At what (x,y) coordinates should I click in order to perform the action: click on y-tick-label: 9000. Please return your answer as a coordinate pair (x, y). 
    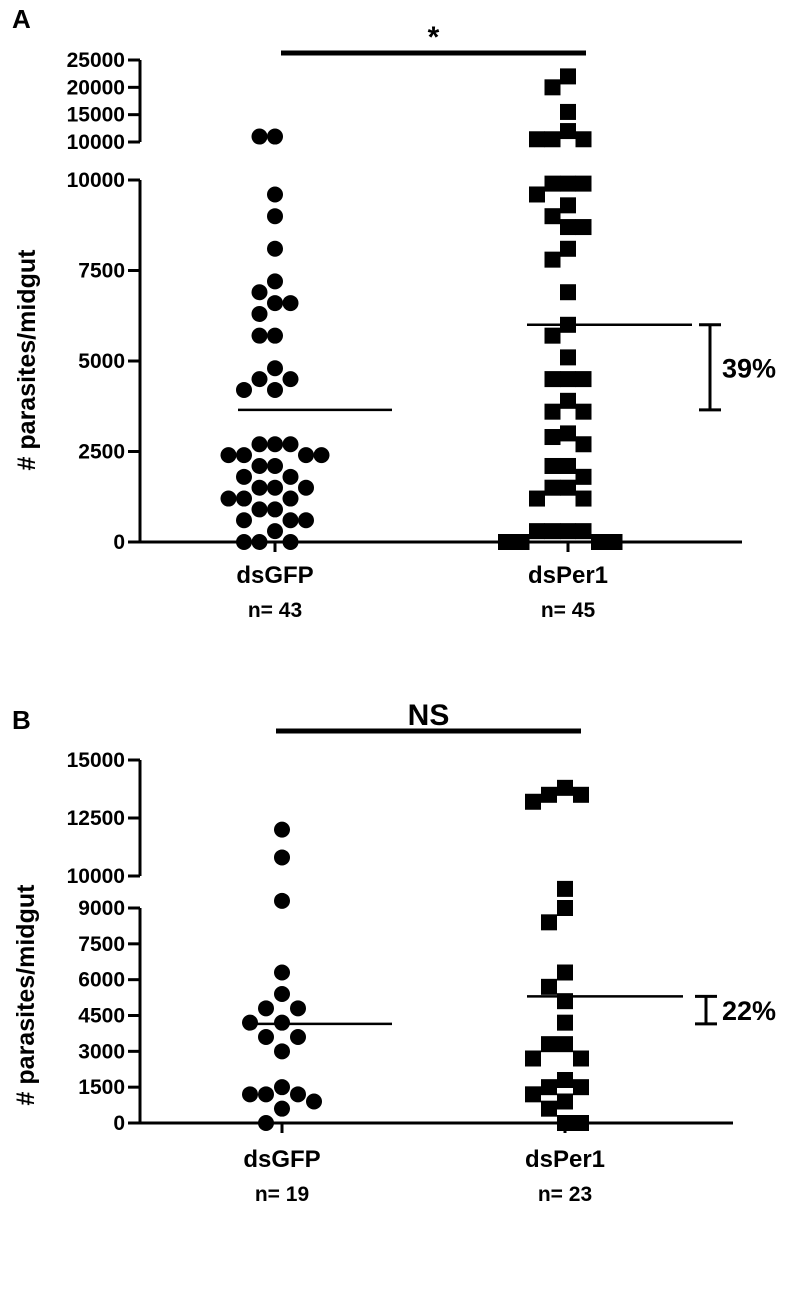
    Looking at the image, I should click on (101, 908).